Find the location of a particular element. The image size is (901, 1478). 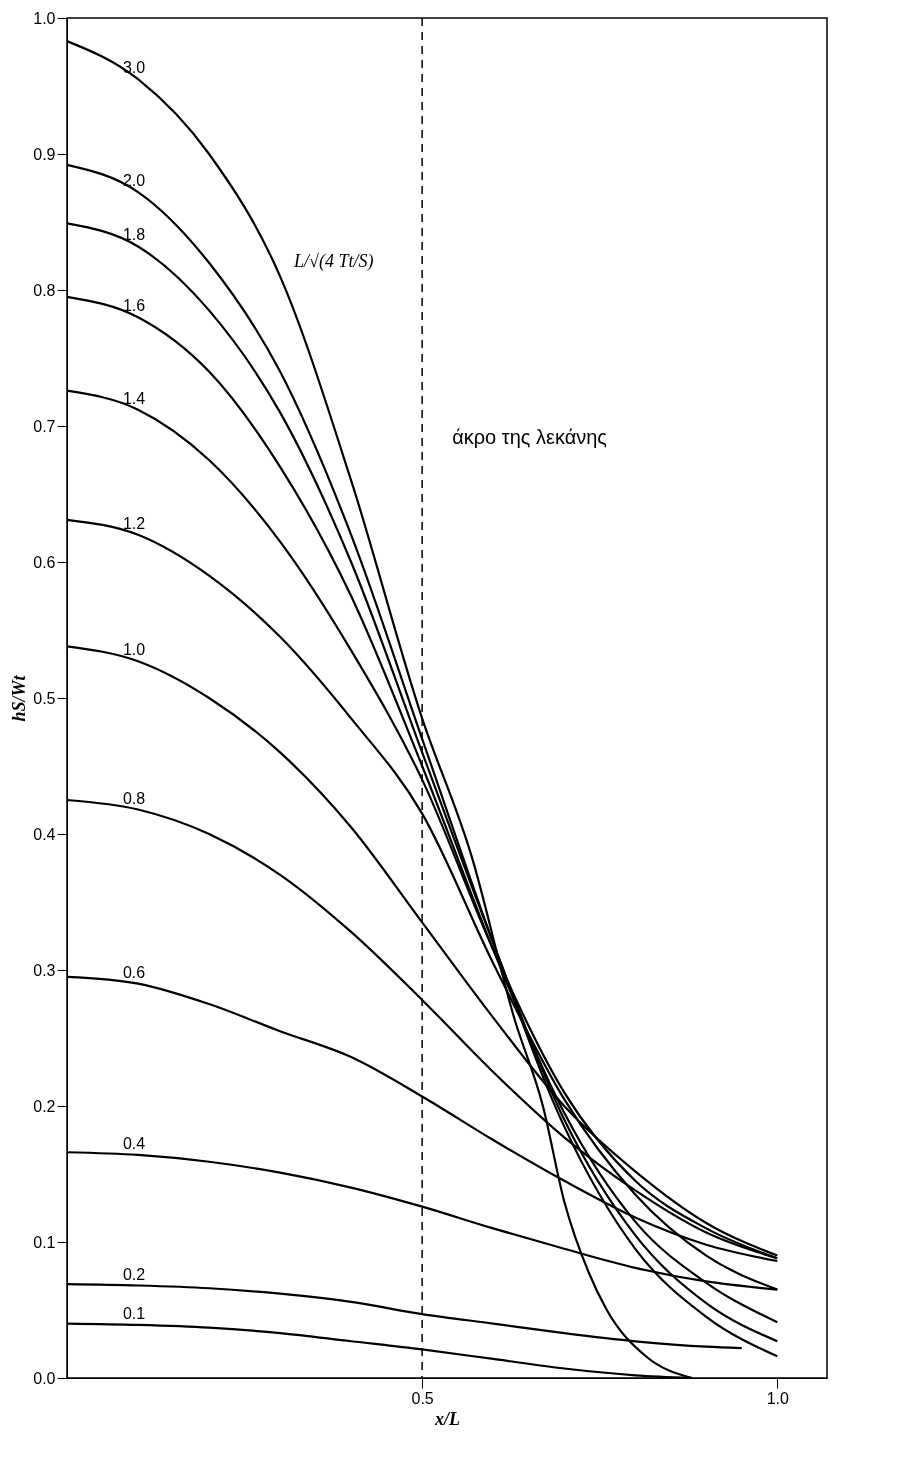

y-tick-label: 0.4 is located at coordinates (44, 834).